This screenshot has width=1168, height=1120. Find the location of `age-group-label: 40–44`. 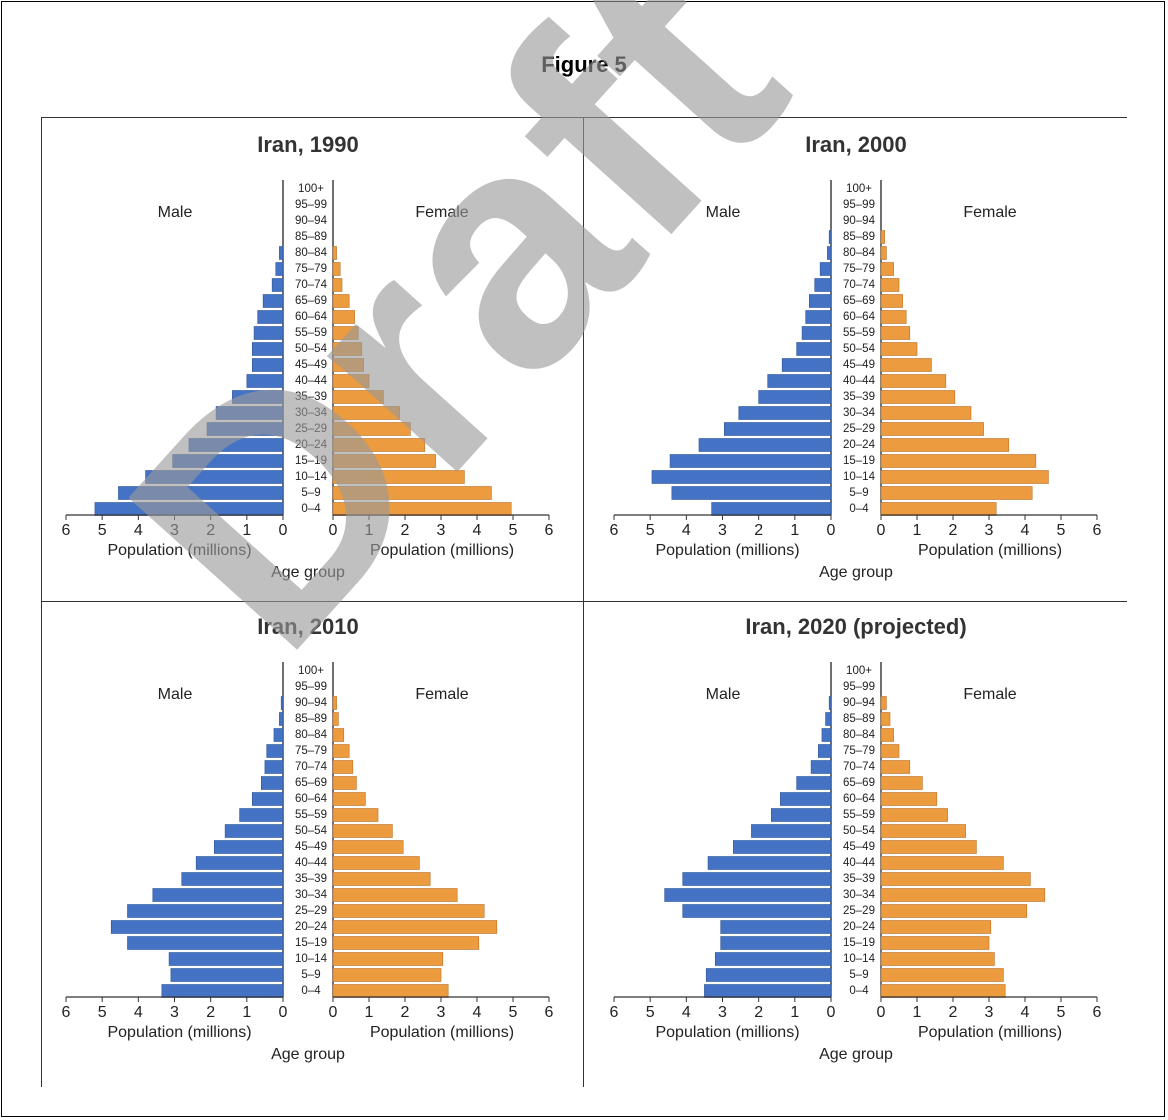

age-group-label: 40–44 is located at coordinates (859, 863).